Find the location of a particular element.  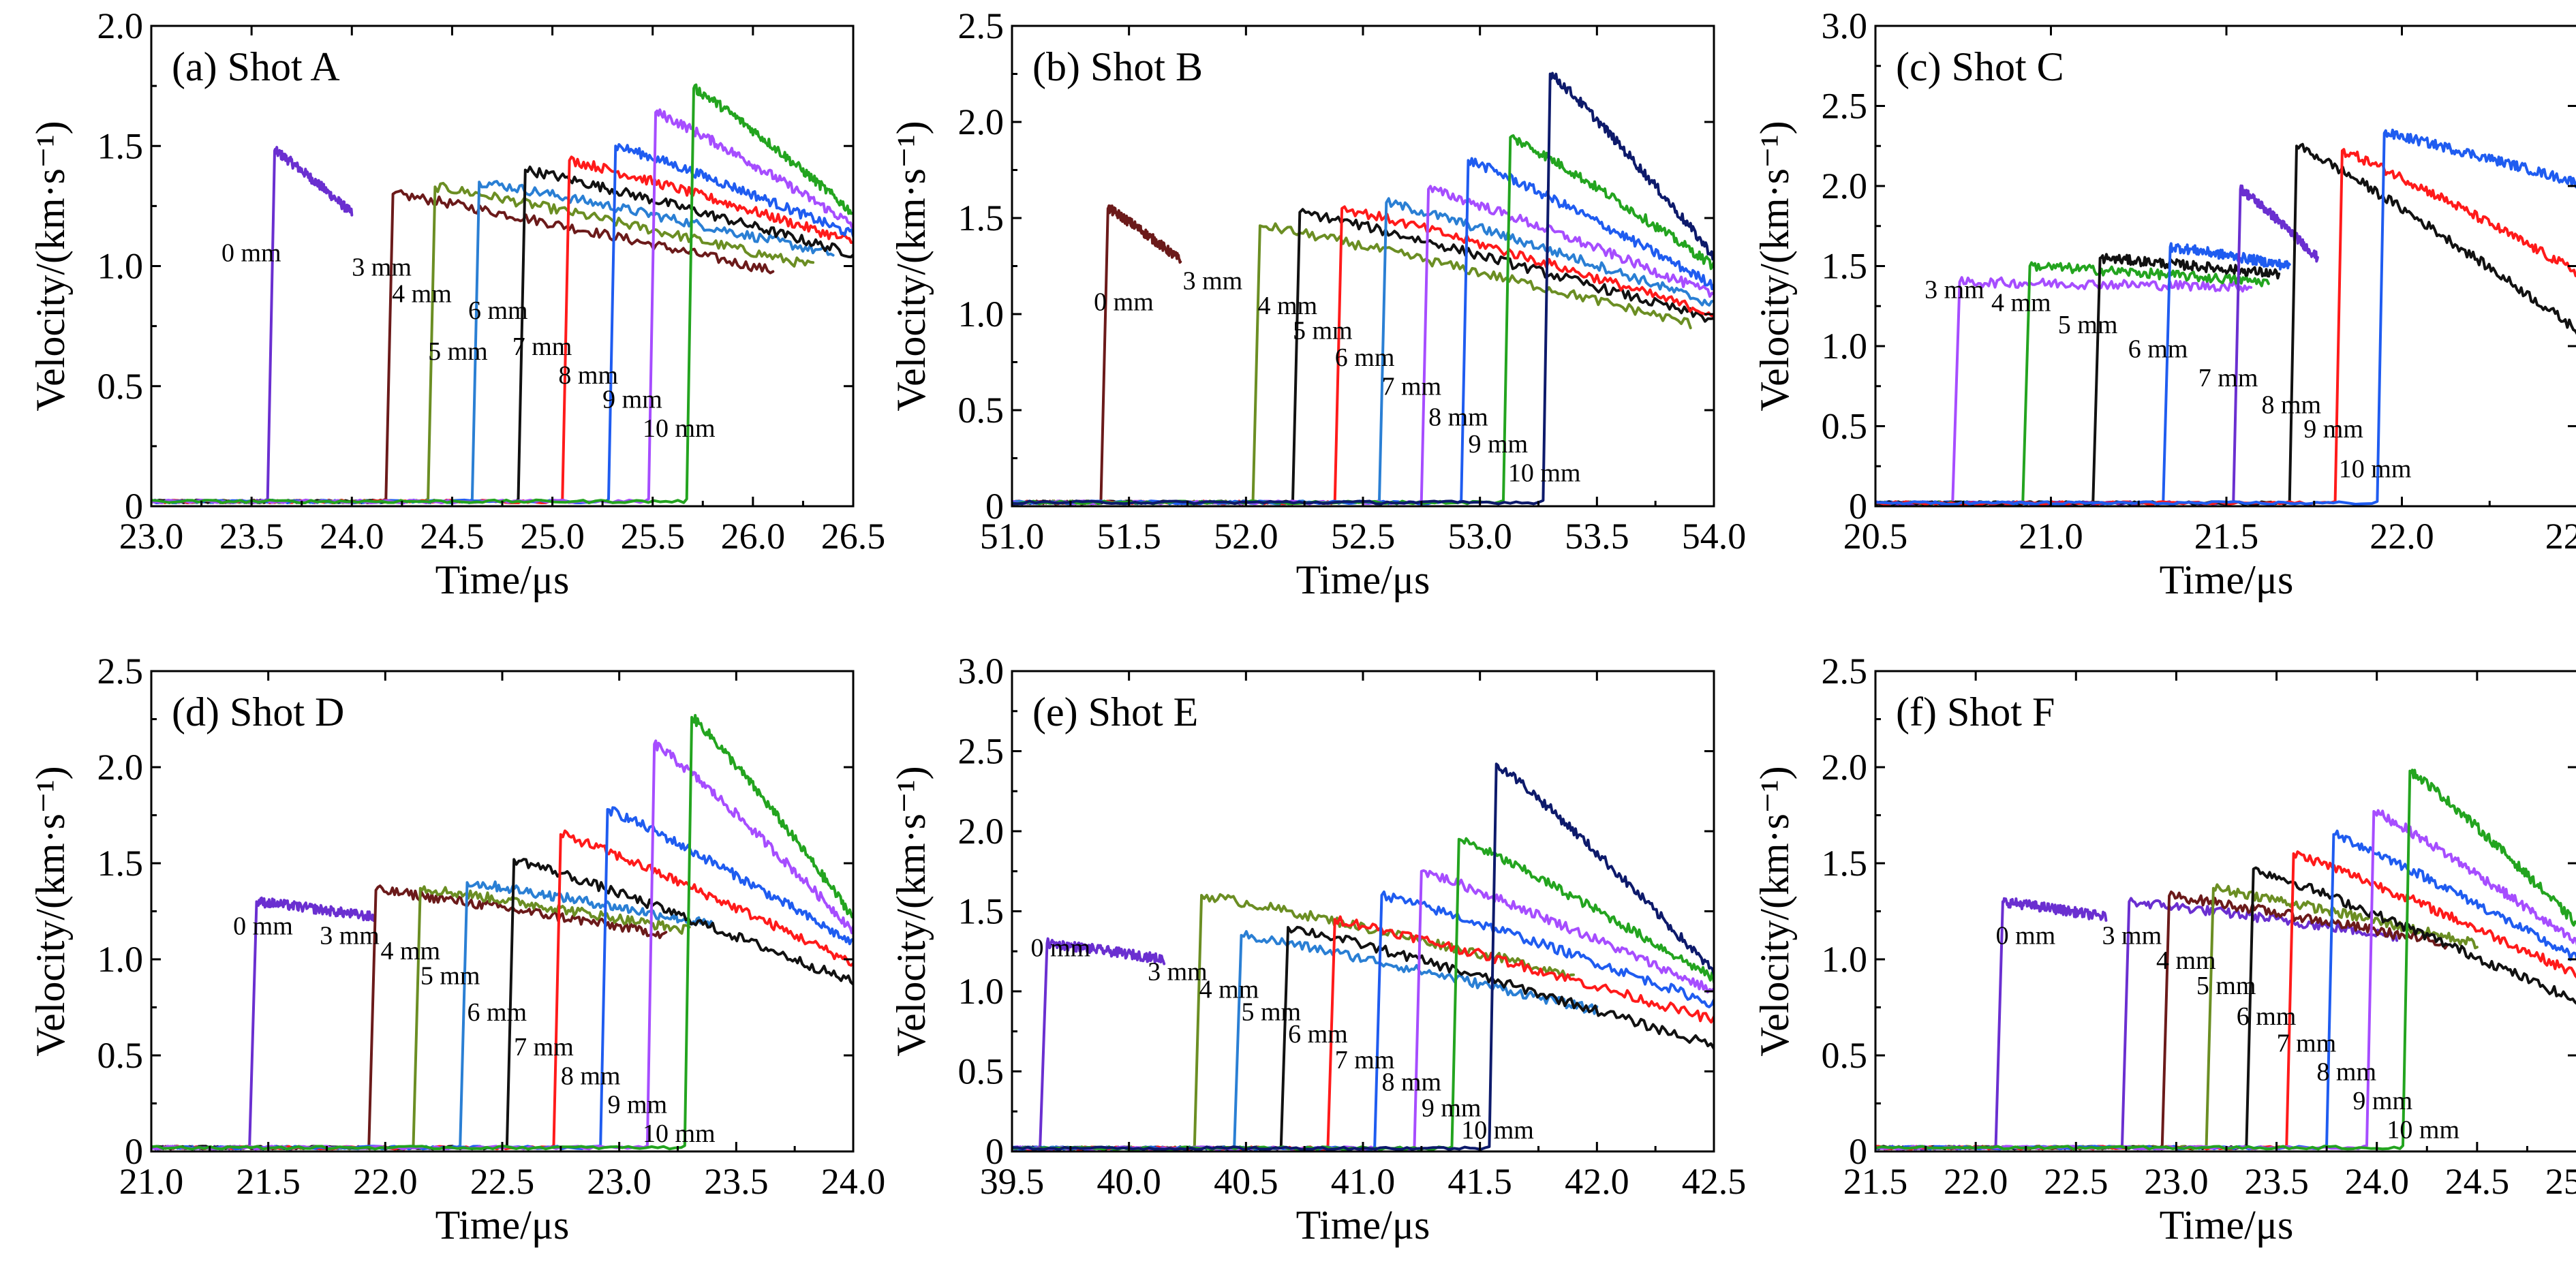

x-tick-label: 52.5 is located at coordinates (1363, 536).